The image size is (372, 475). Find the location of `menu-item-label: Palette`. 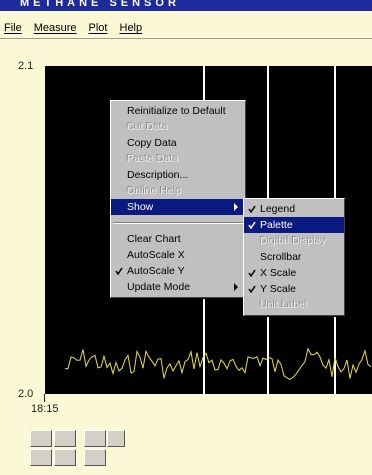

menu-item-label: Palette is located at coordinates (276, 225).